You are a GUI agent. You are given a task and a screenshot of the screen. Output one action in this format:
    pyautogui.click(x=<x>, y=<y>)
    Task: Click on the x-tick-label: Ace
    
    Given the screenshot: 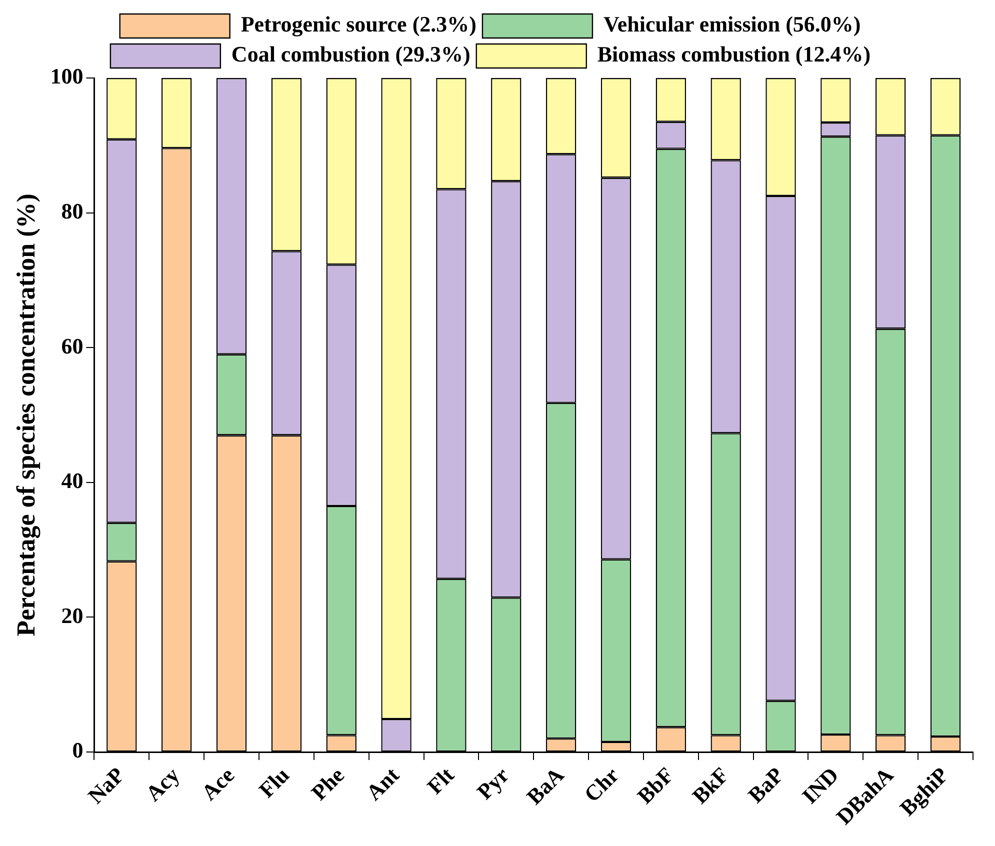 What is the action you would take?
    pyautogui.click(x=218, y=783)
    